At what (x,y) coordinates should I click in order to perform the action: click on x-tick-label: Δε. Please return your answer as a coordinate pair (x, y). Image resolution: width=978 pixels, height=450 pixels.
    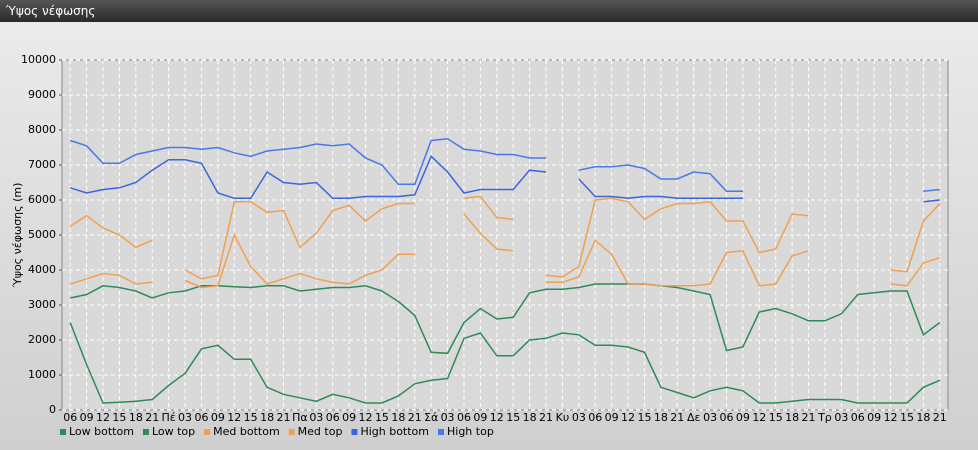
    Looking at the image, I should click on (694, 417).